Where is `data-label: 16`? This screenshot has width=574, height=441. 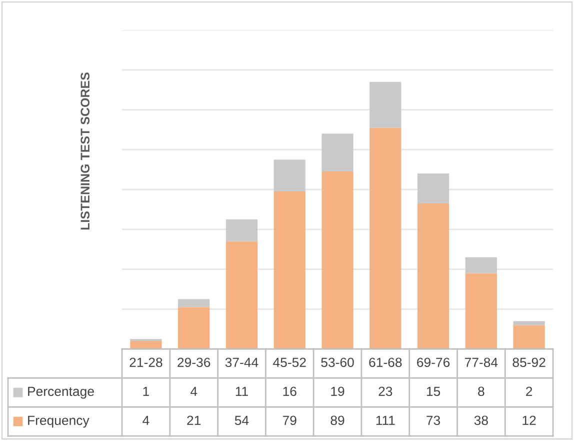
data-label: 16 is located at coordinates (289, 391).